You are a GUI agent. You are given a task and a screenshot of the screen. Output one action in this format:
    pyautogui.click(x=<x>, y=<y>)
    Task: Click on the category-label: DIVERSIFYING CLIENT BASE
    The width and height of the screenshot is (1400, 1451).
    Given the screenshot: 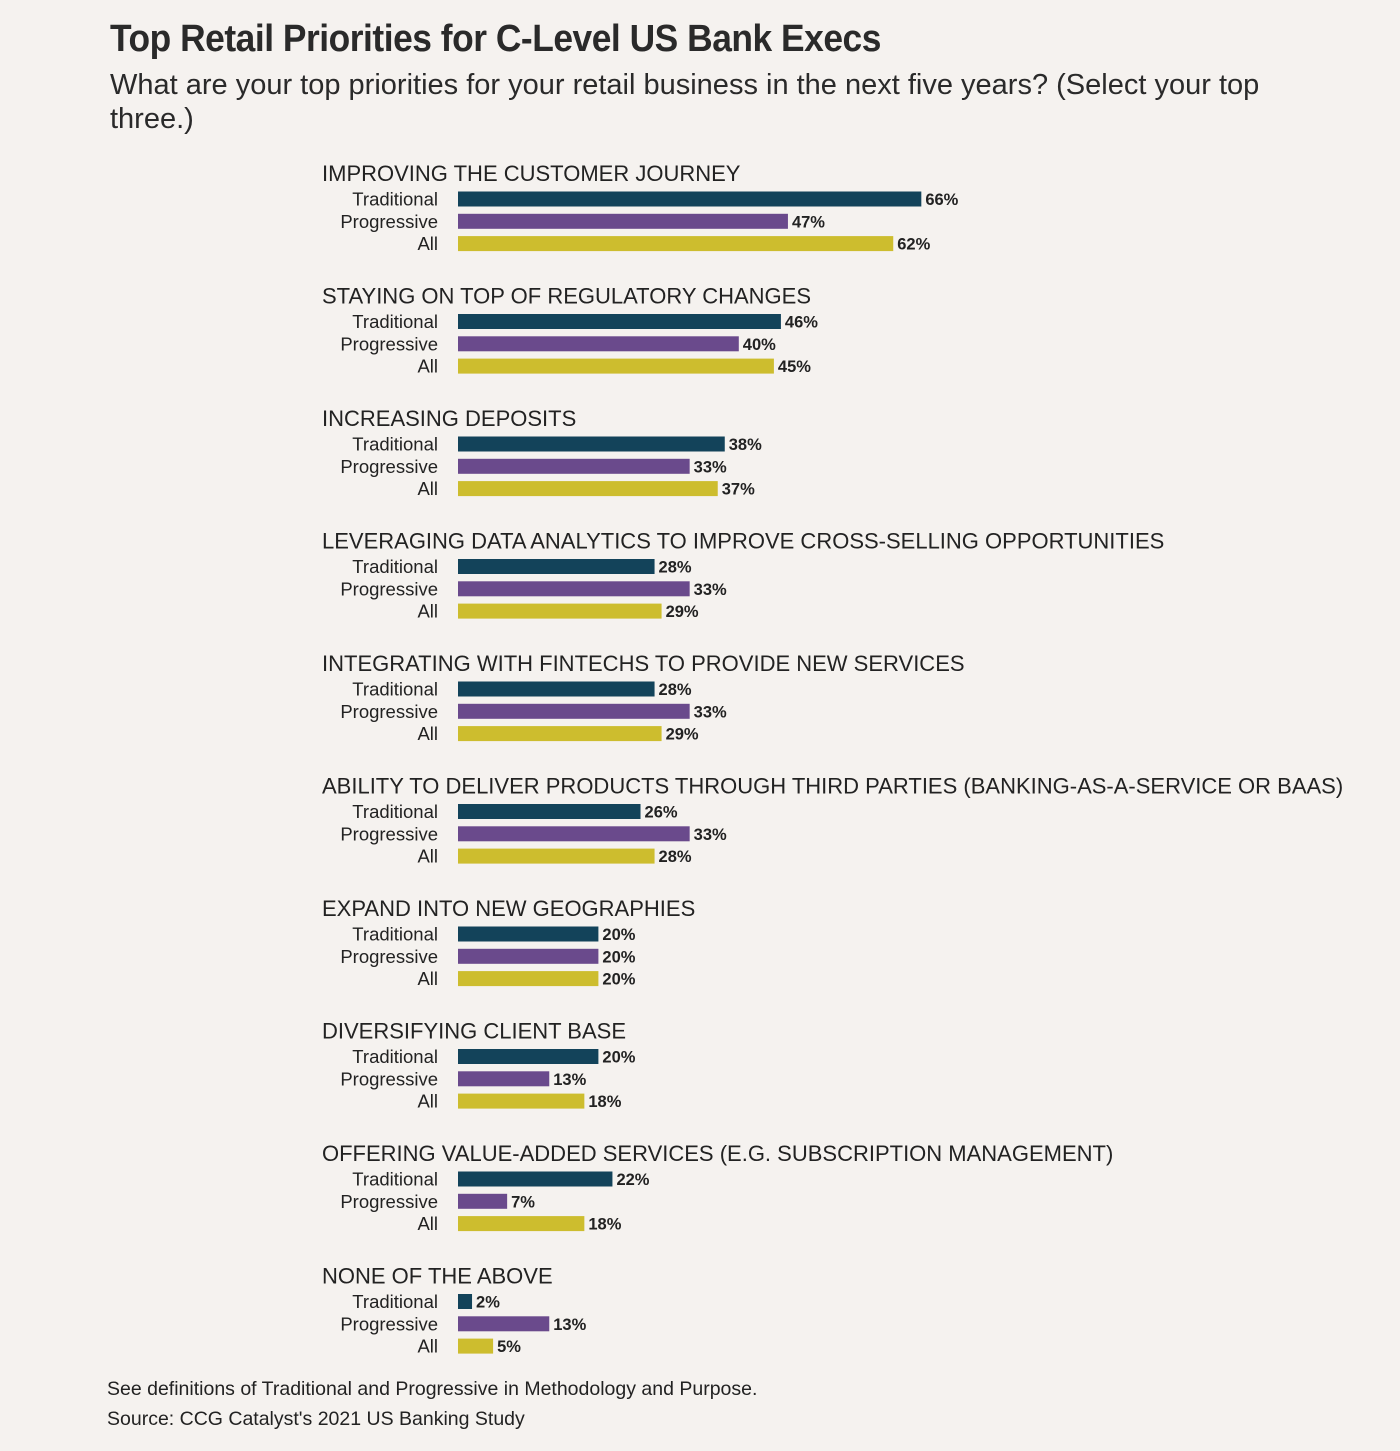 What is the action you would take?
    pyautogui.click(x=474, y=1031)
    